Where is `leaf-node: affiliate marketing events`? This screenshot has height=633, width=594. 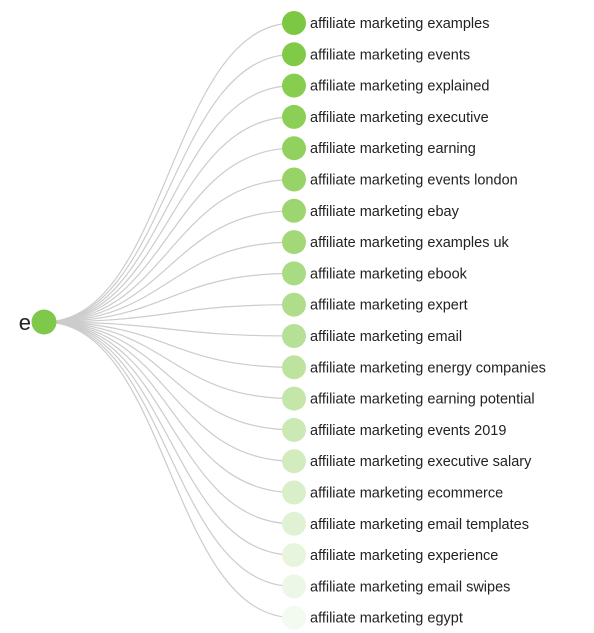 leaf-node: affiliate marketing events is located at coordinates (376, 54).